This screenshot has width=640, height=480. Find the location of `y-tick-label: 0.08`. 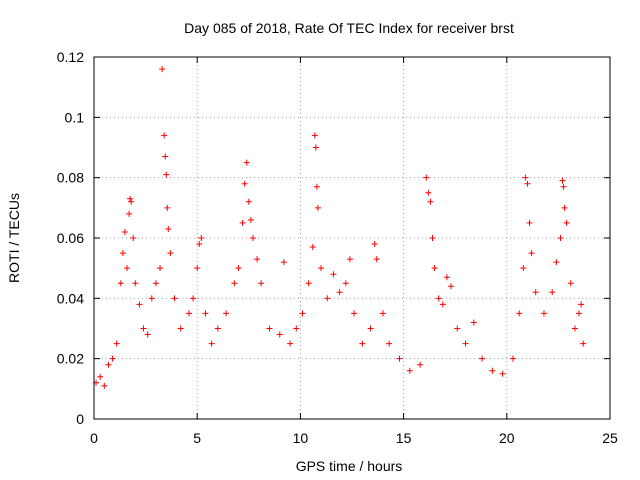

y-tick-label: 0.08 is located at coordinates (70, 178).